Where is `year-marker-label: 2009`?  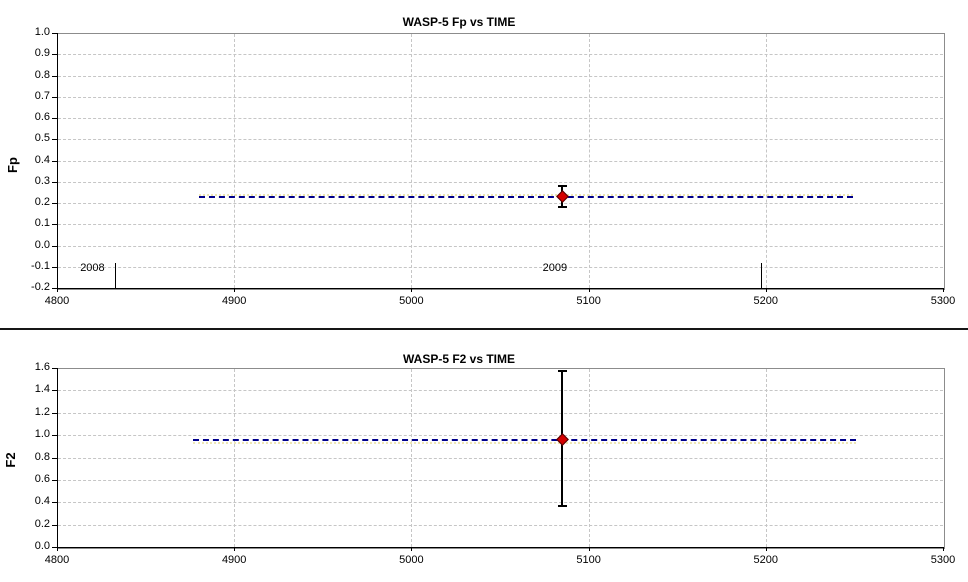 year-marker-label: 2009 is located at coordinates (555, 268).